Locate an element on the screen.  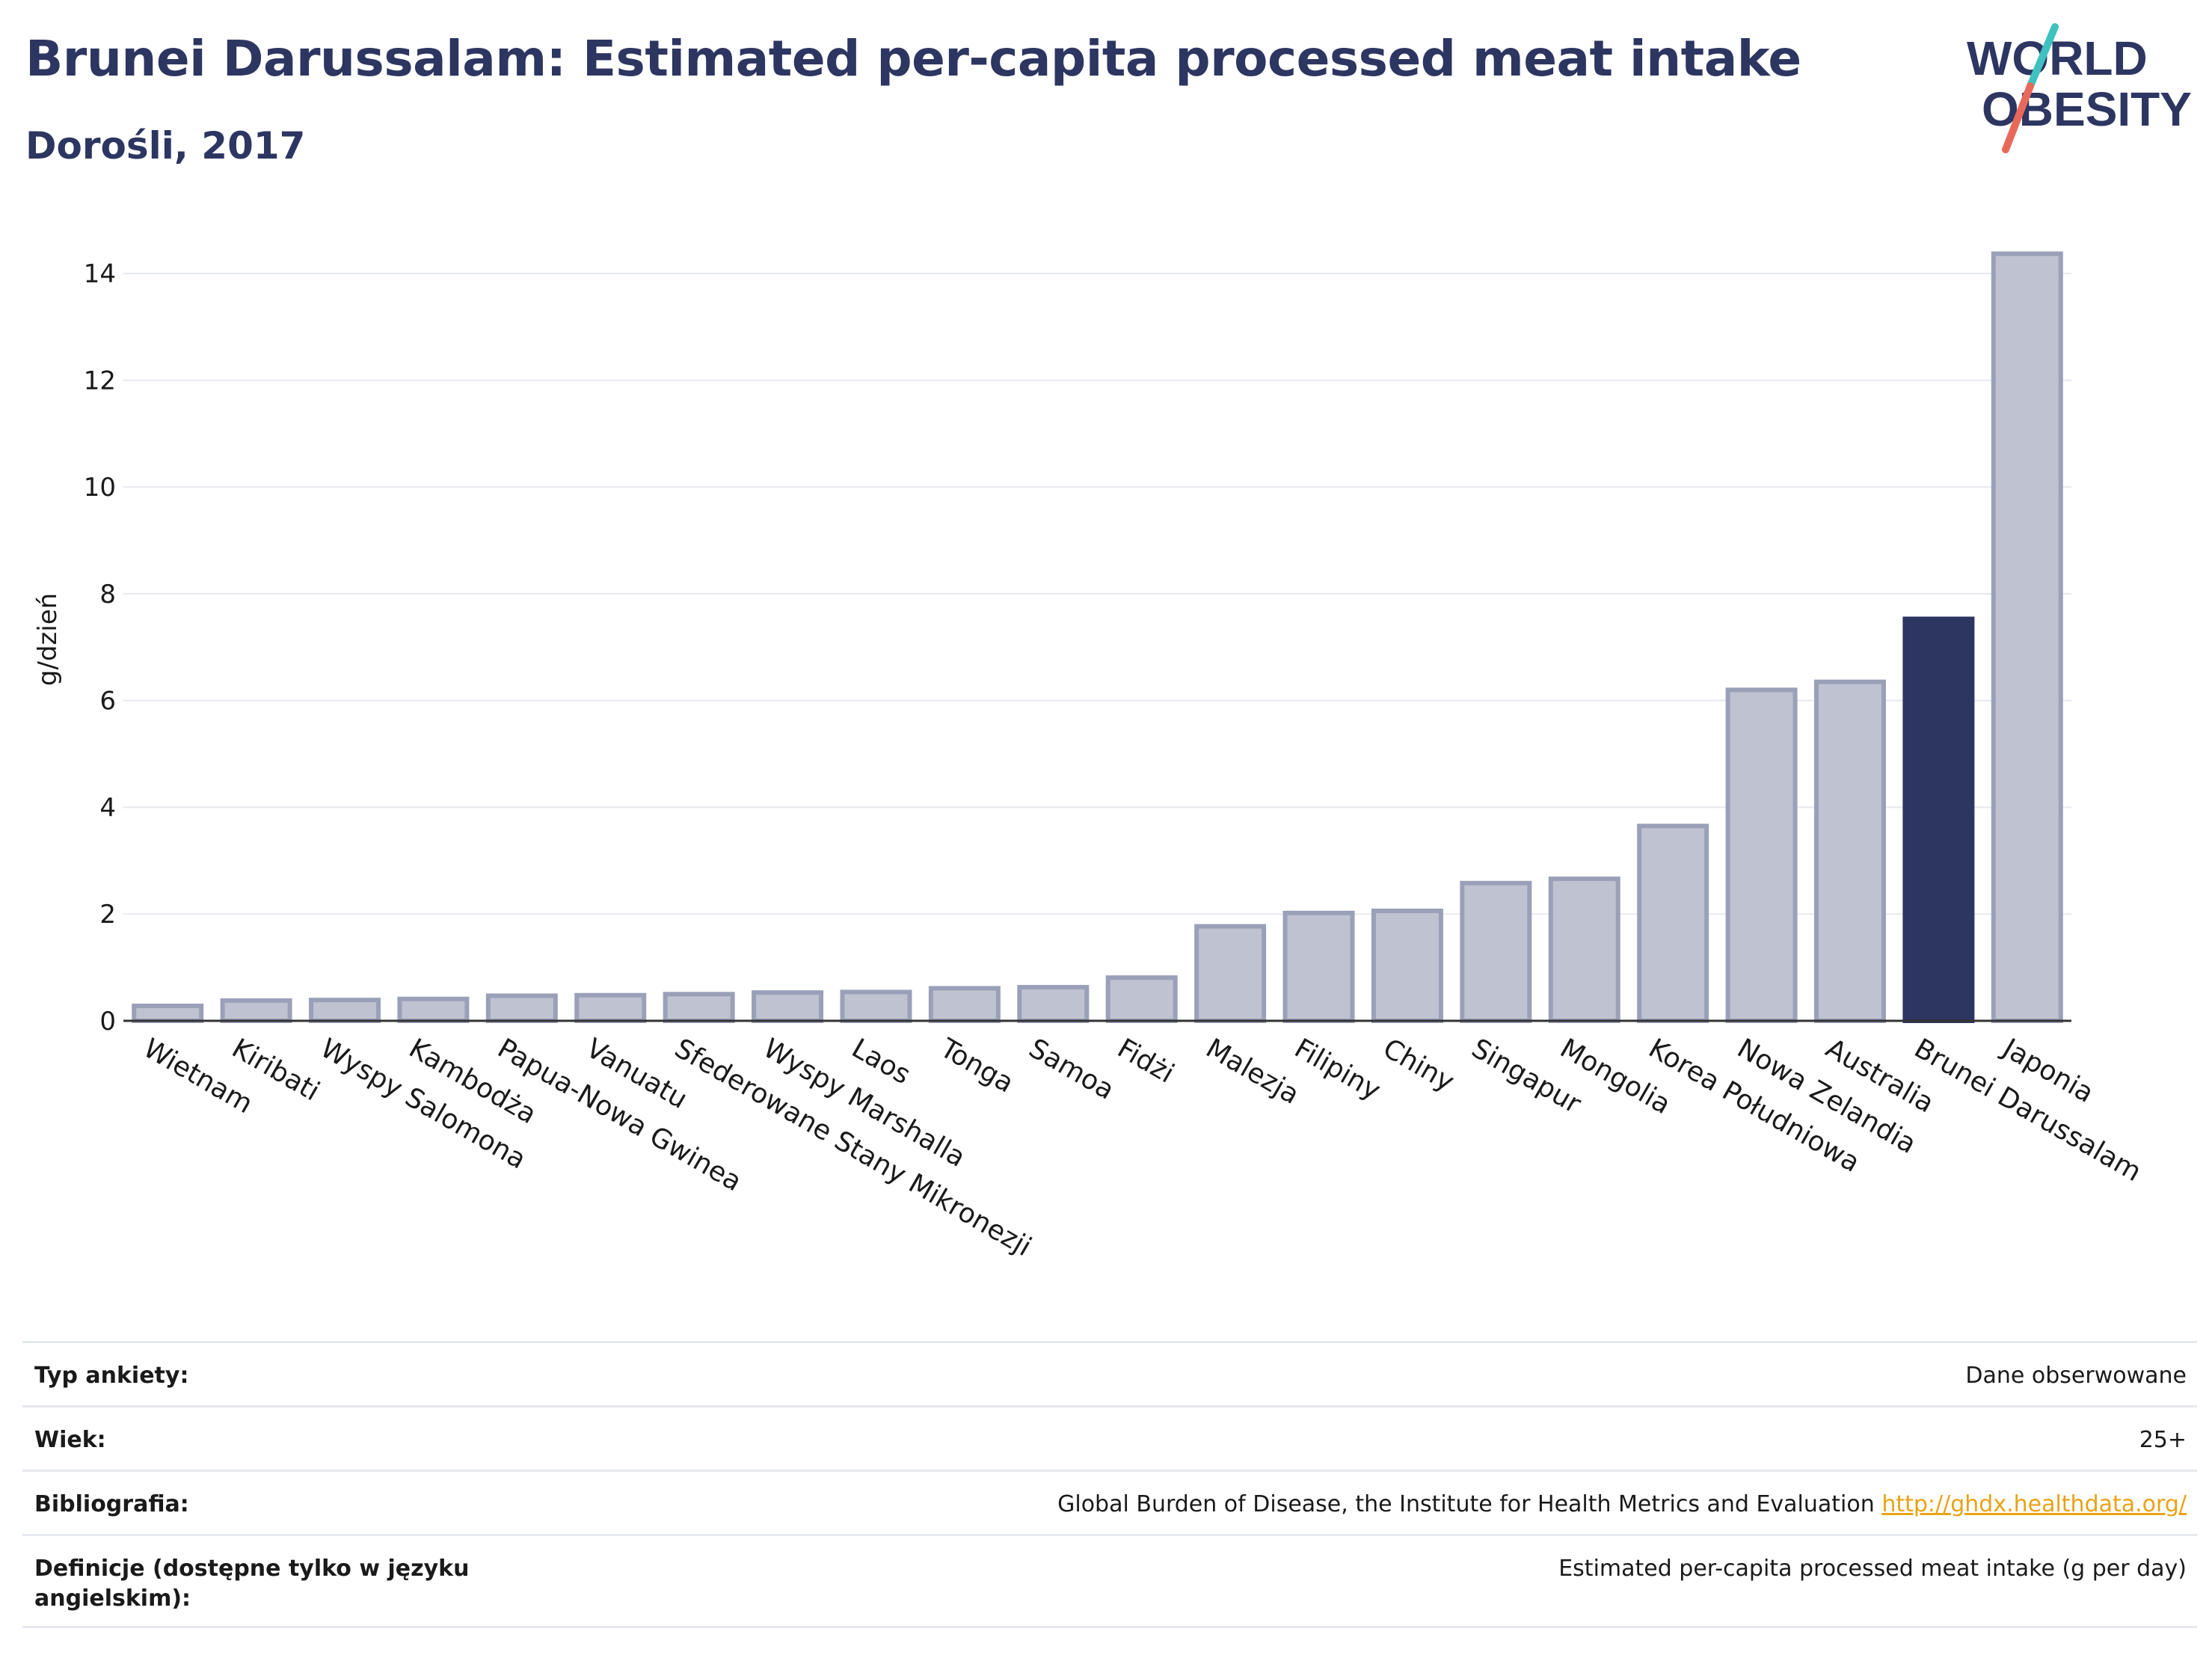
y-tick-label: 2 is located at coordinates (107, 915).